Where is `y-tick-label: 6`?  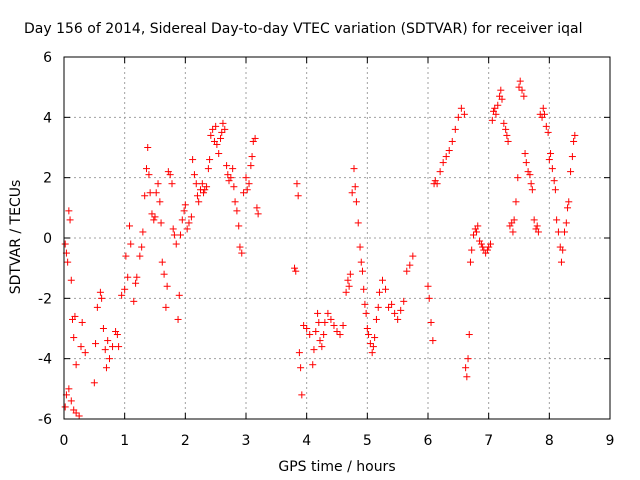 y-tick-label: 6 is located at coordinates (47, 58).